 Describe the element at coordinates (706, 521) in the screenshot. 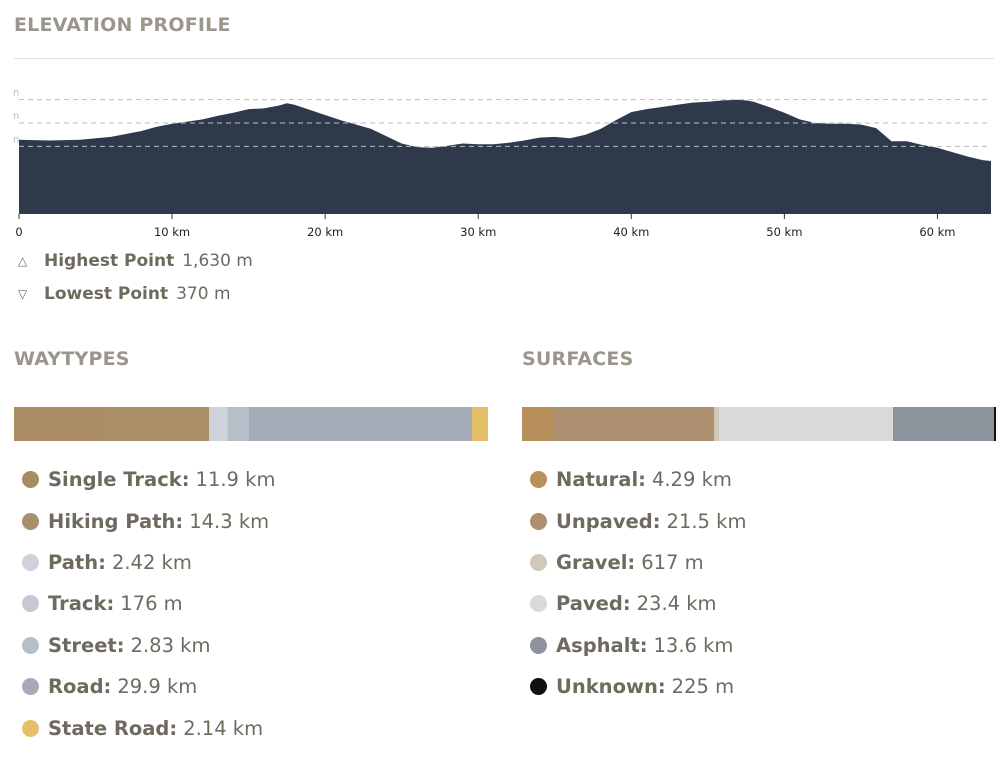

I see `surface-legend-value: 21.5 km` at that location.